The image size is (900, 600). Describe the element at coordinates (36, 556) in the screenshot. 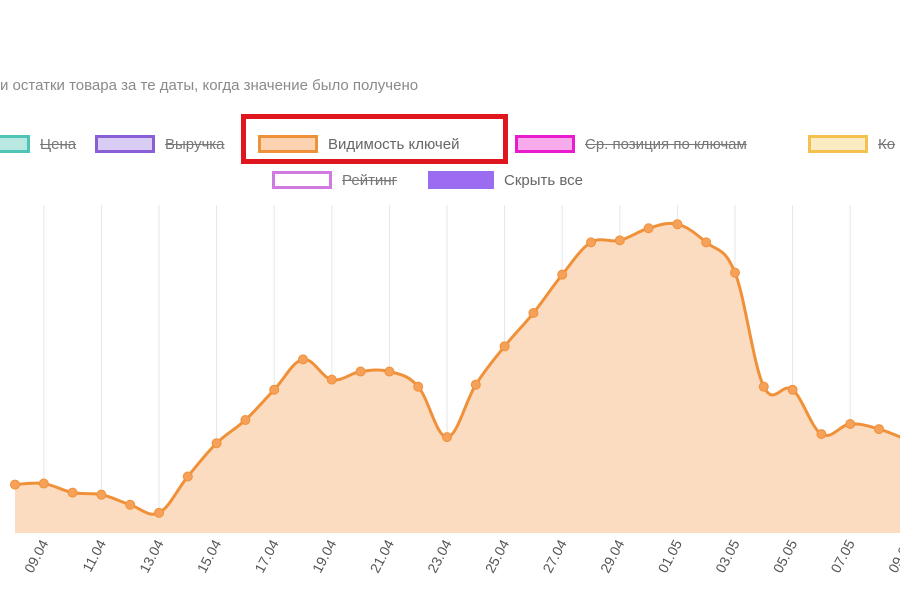

I see `x-tick-label: 09.04` at that location.